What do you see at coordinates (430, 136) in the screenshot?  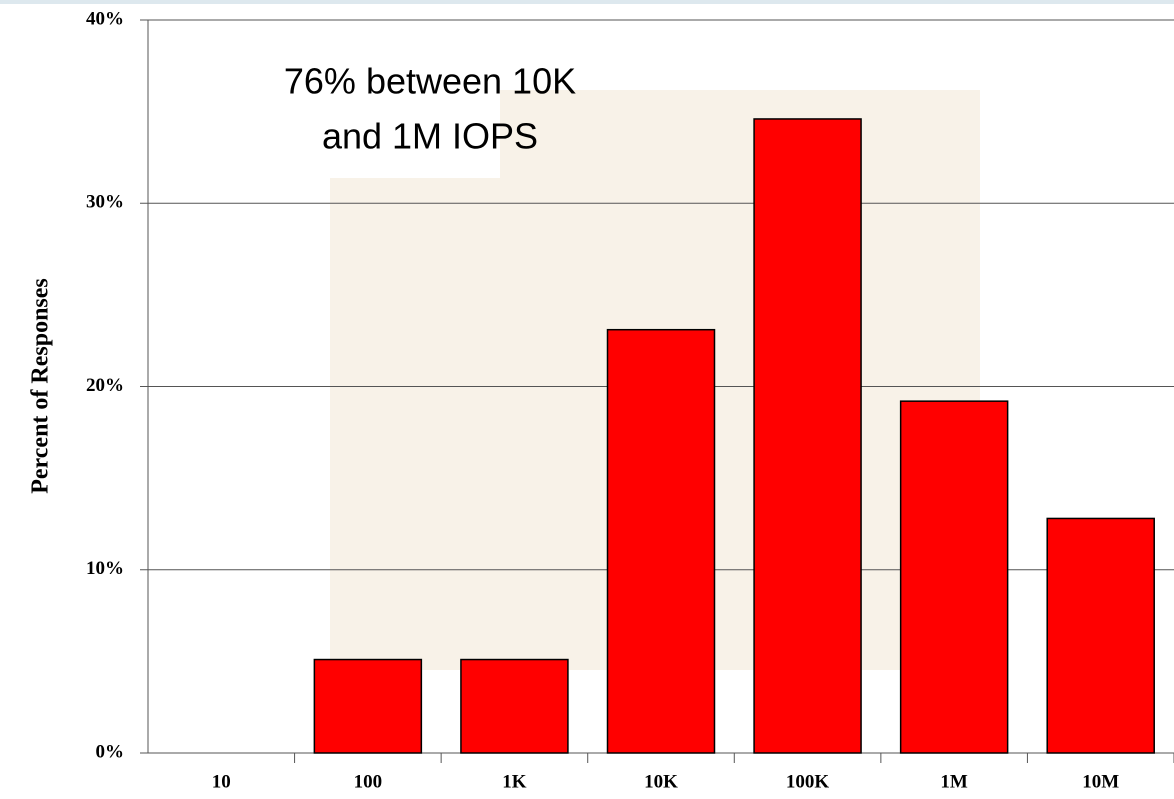 I see `annotation: and 1M IOPS` at bounding box center [430, 136].